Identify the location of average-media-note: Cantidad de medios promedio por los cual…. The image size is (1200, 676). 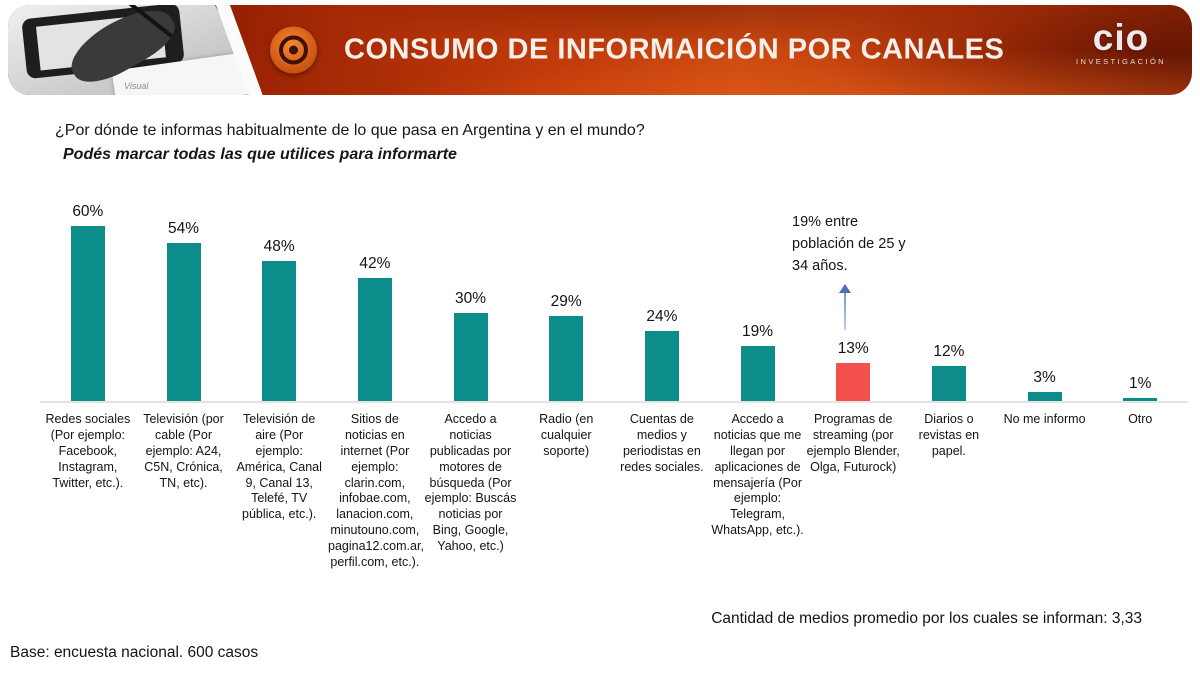
(926, 618).